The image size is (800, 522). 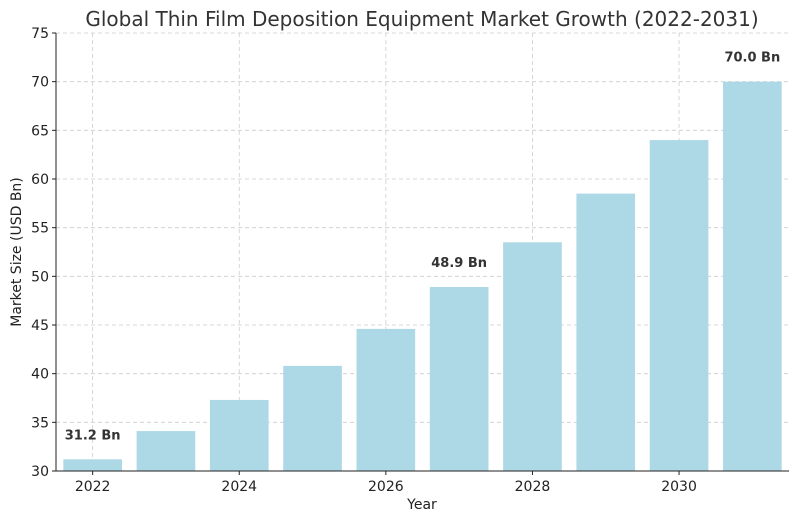 I want to click on x-tick-label: 2030, so click(x=679, y=487).